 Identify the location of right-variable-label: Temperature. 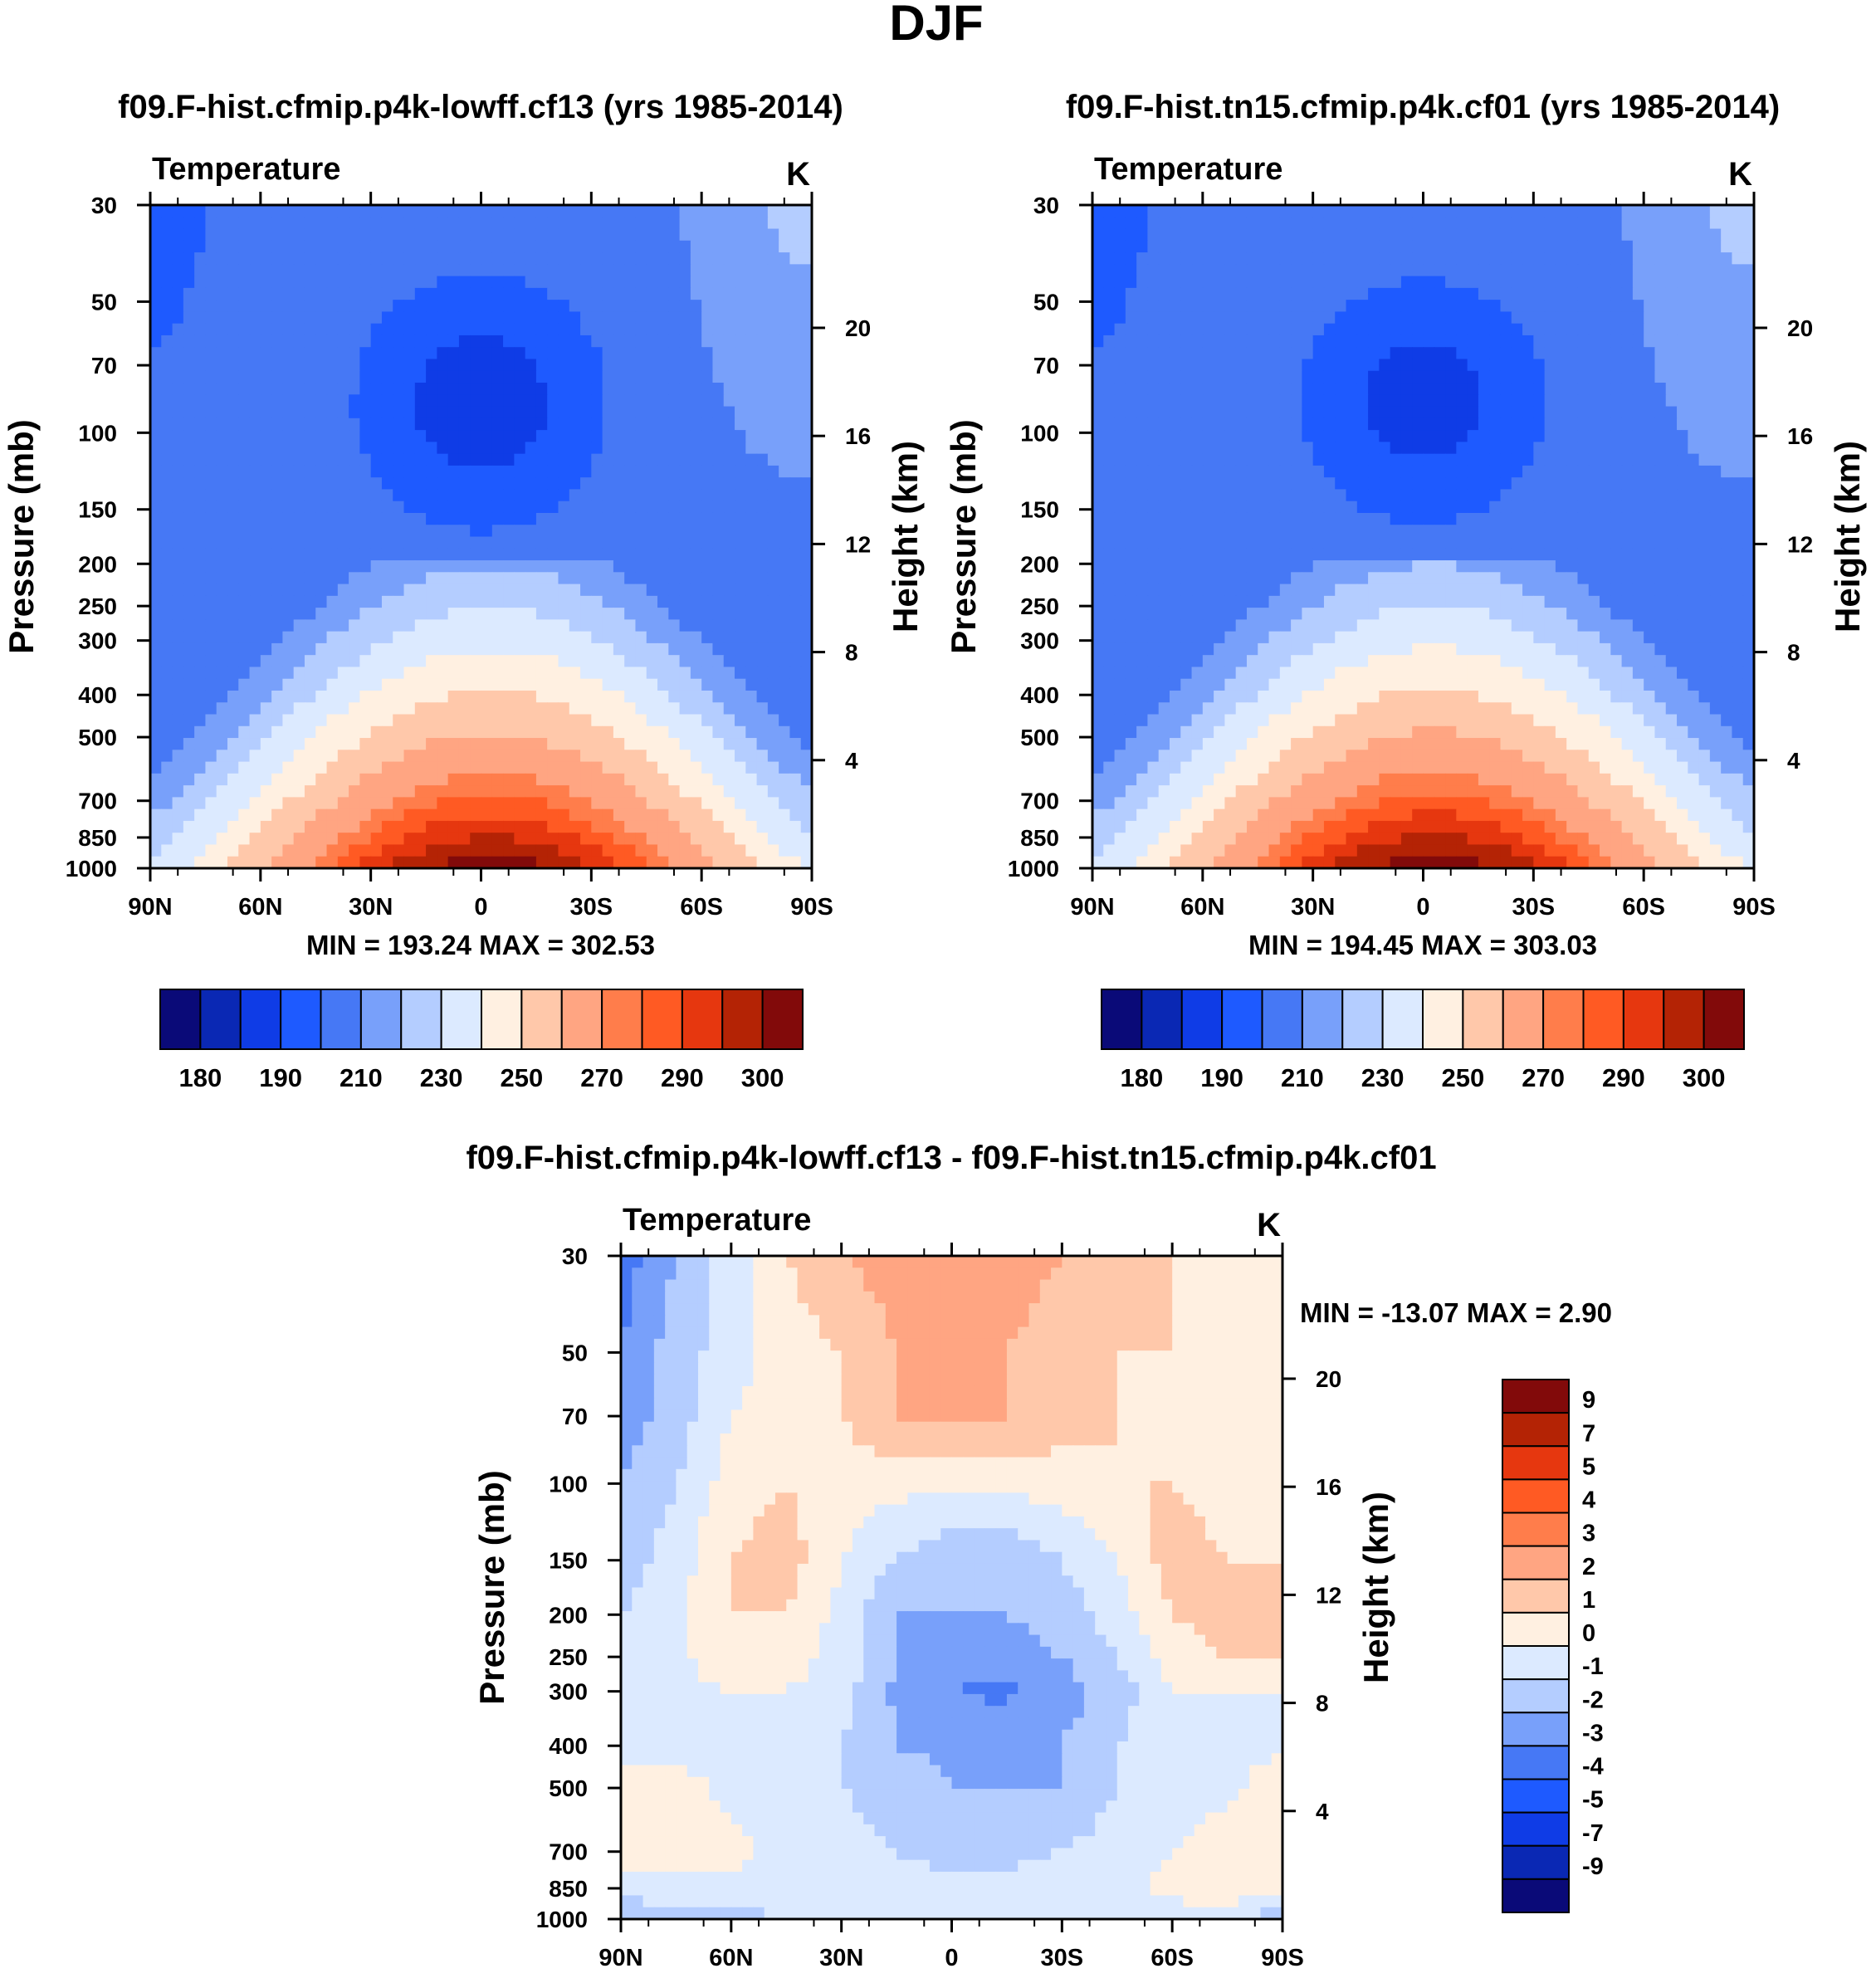
(1188, 169).